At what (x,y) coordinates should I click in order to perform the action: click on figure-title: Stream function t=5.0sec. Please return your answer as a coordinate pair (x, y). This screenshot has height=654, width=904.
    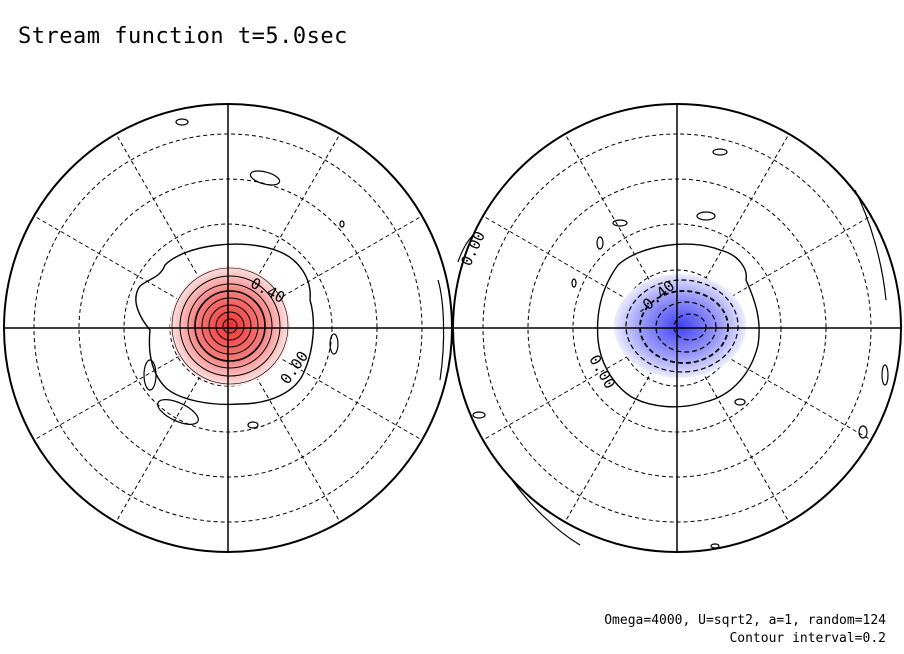
    Looking at the image, I should click on (183, 36).